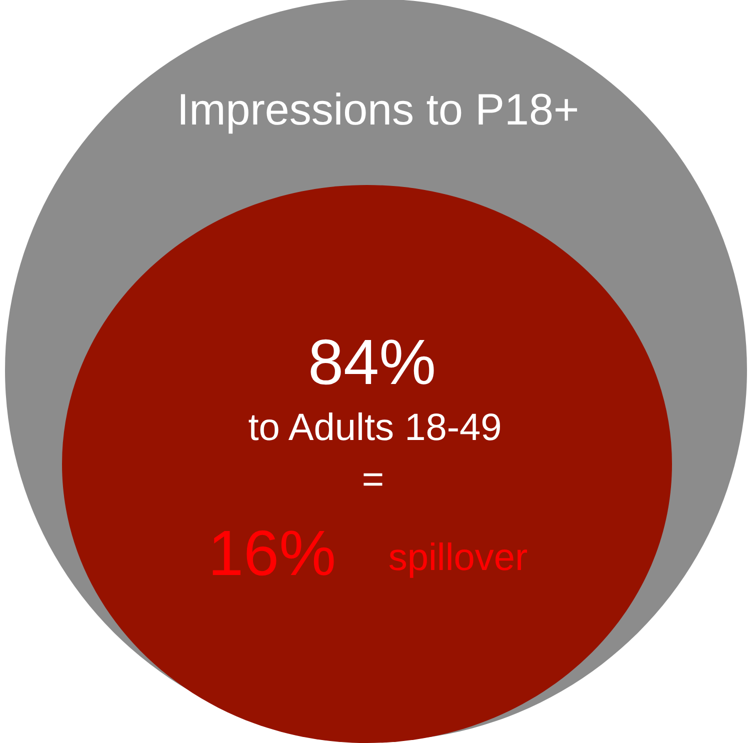 Image resolution: width=749 pixels, height=743 pixels. What do you see at coordinates (458, 558) in the screenshot?
I see `category-label: spillover` at bounding box center [458, 558].